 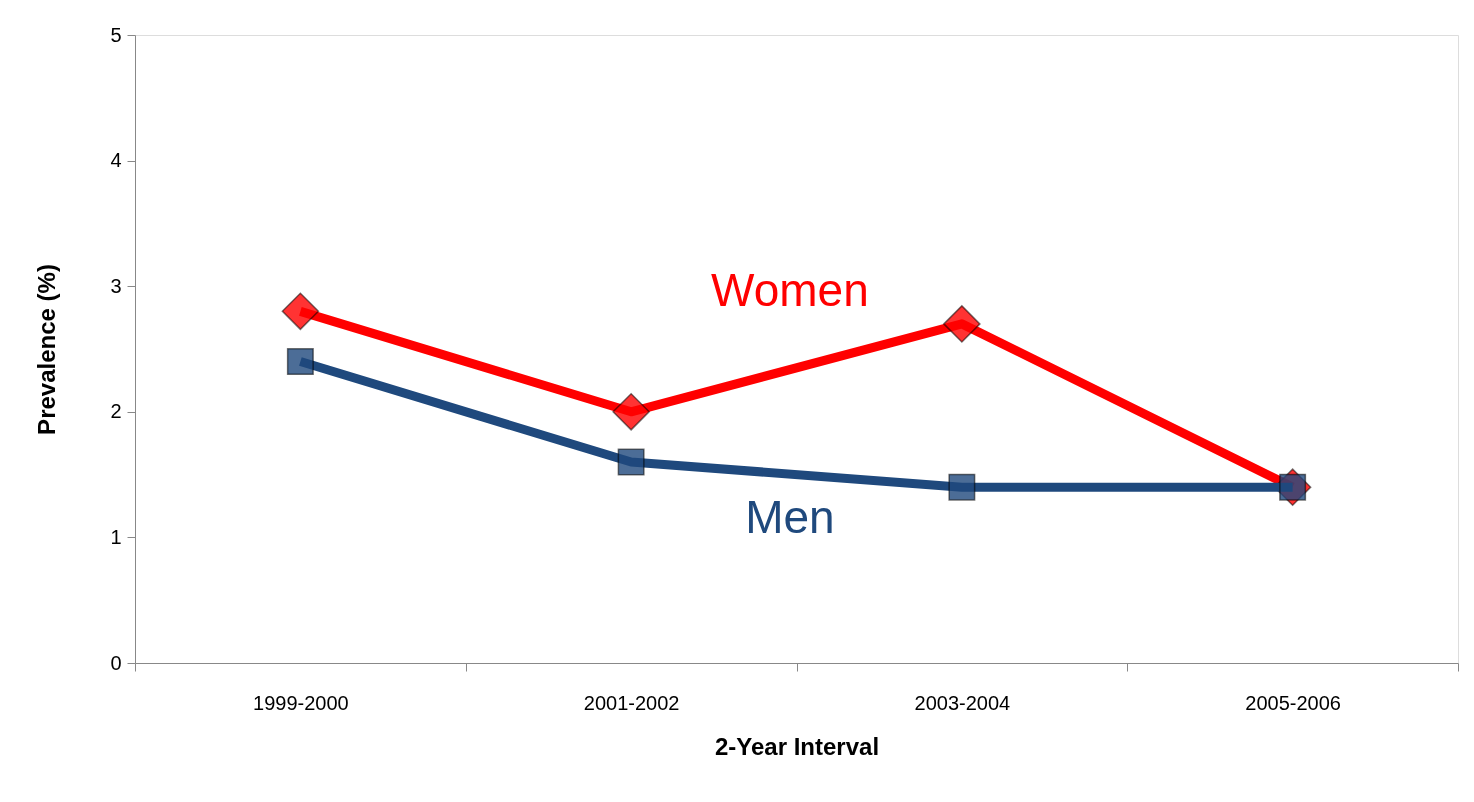 What do you see at coordinates (116, 160) in the screenshot?
I see `y-tick-label: 4` at bounding box center [116, 160].